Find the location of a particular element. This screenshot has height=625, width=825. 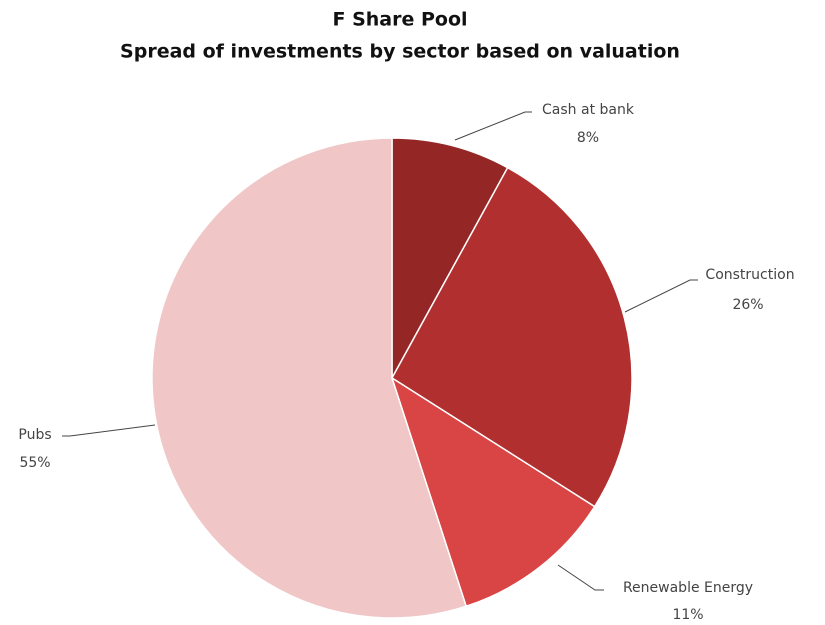

slice-label: Renewable Energy is located at coordinates (688, 588).